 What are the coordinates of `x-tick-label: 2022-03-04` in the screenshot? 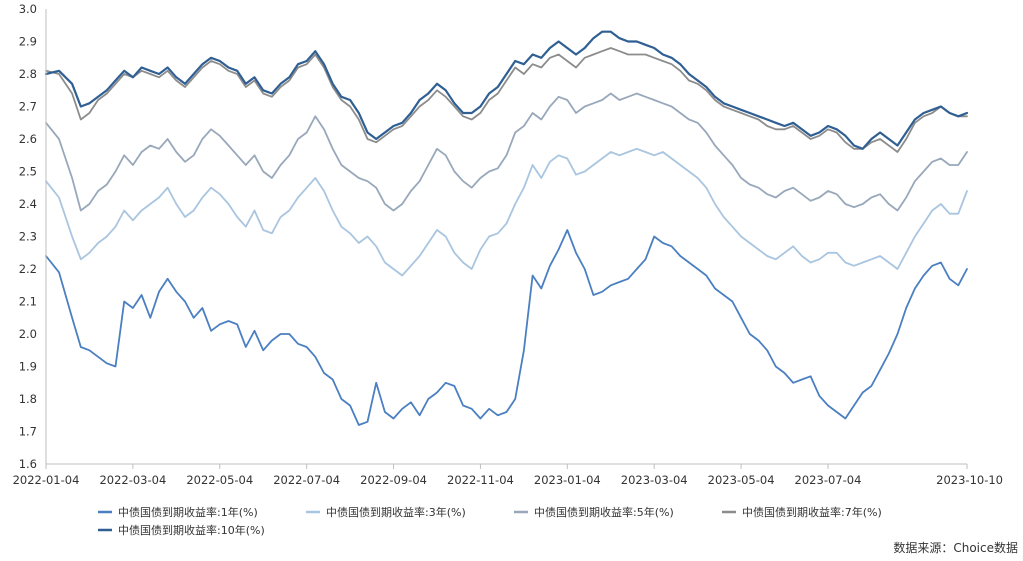 It's located at (132, 480).